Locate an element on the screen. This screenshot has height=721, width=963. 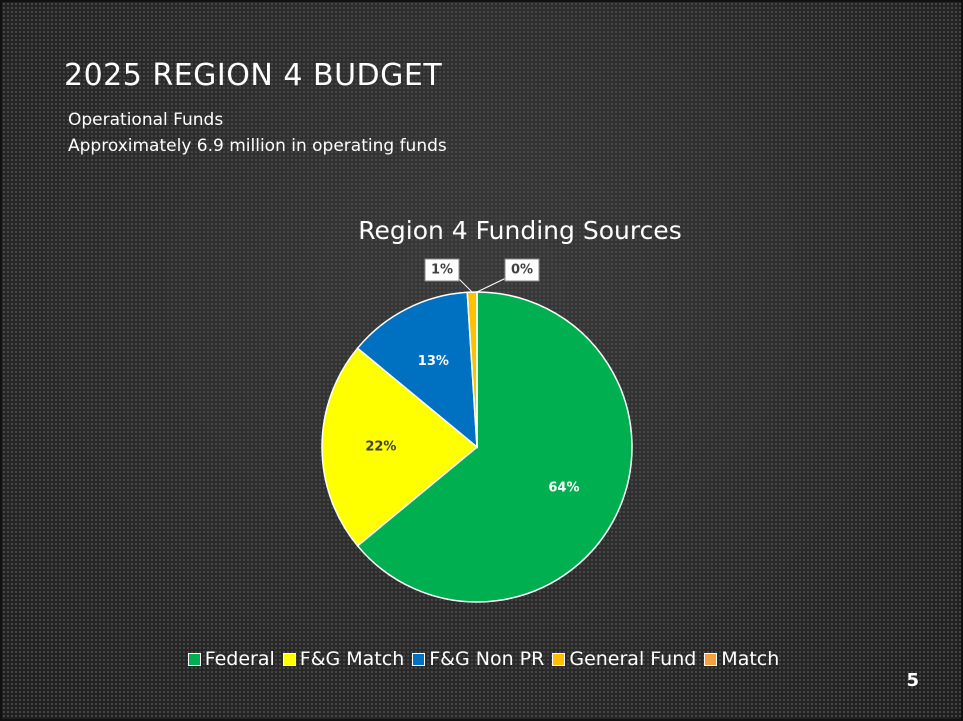
legend-item: F&G Match is located at coordinates (343, 659).